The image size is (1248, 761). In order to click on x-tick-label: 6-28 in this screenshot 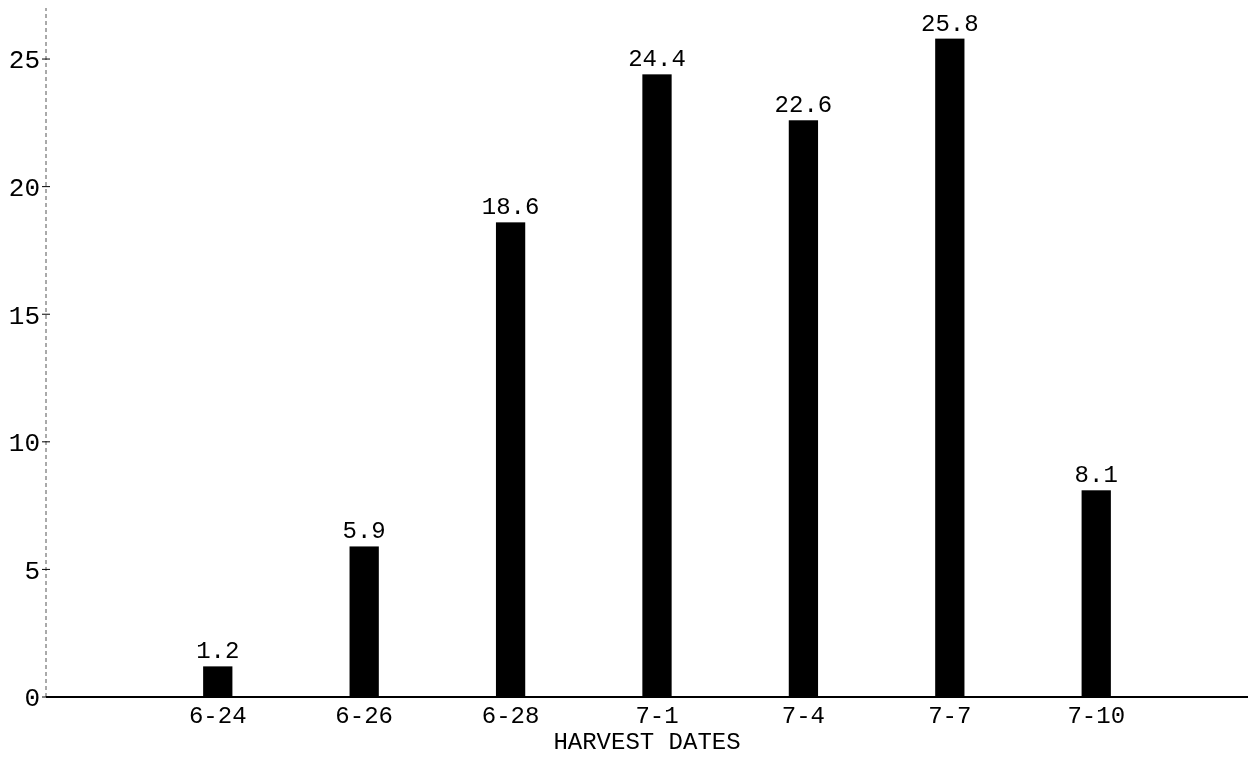, I will do `click(510, 716)`.